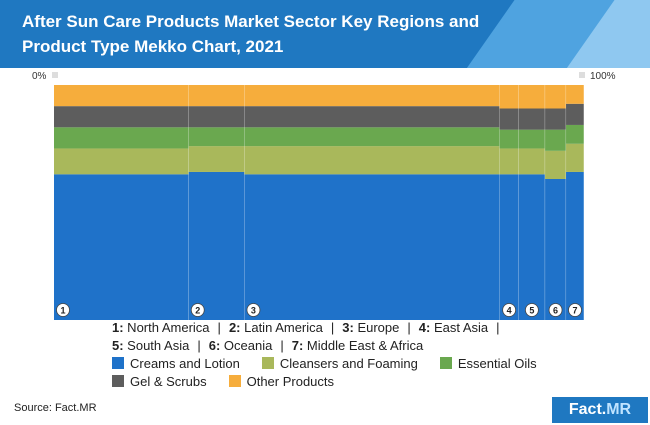 This screenshot has width=650, height=425. I want to click on legend-item-4: Gel & Scrubs, so click(159, 381).